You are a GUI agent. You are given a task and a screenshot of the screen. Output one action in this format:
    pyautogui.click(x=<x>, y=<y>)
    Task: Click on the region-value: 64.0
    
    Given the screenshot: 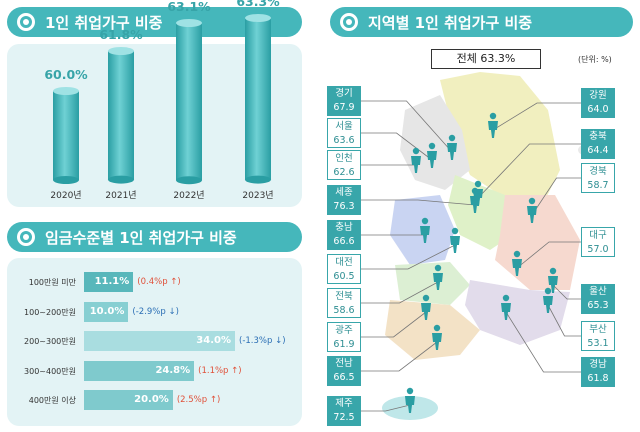 What is the action you would take?
    pyautogui.click(x=598, y=109)
    